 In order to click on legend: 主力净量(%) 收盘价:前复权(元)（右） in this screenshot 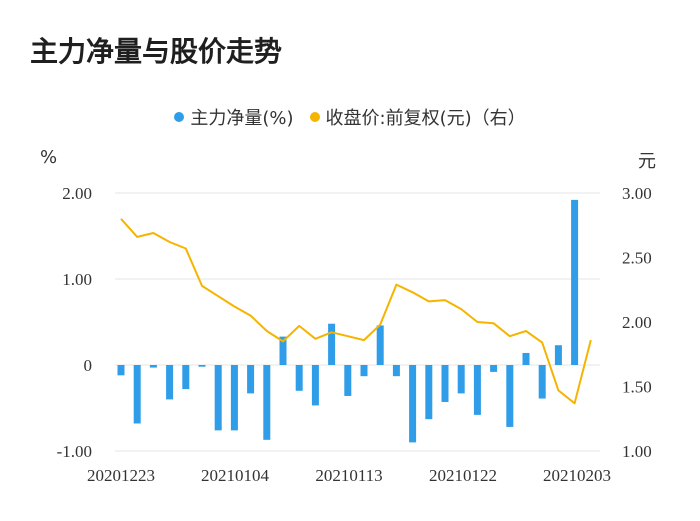, I will do `click(350, 117)`.